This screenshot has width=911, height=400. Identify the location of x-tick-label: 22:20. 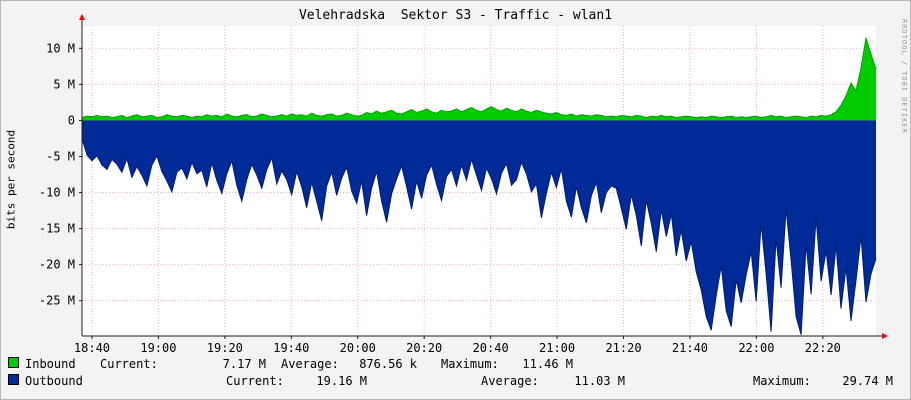
(823, 348).